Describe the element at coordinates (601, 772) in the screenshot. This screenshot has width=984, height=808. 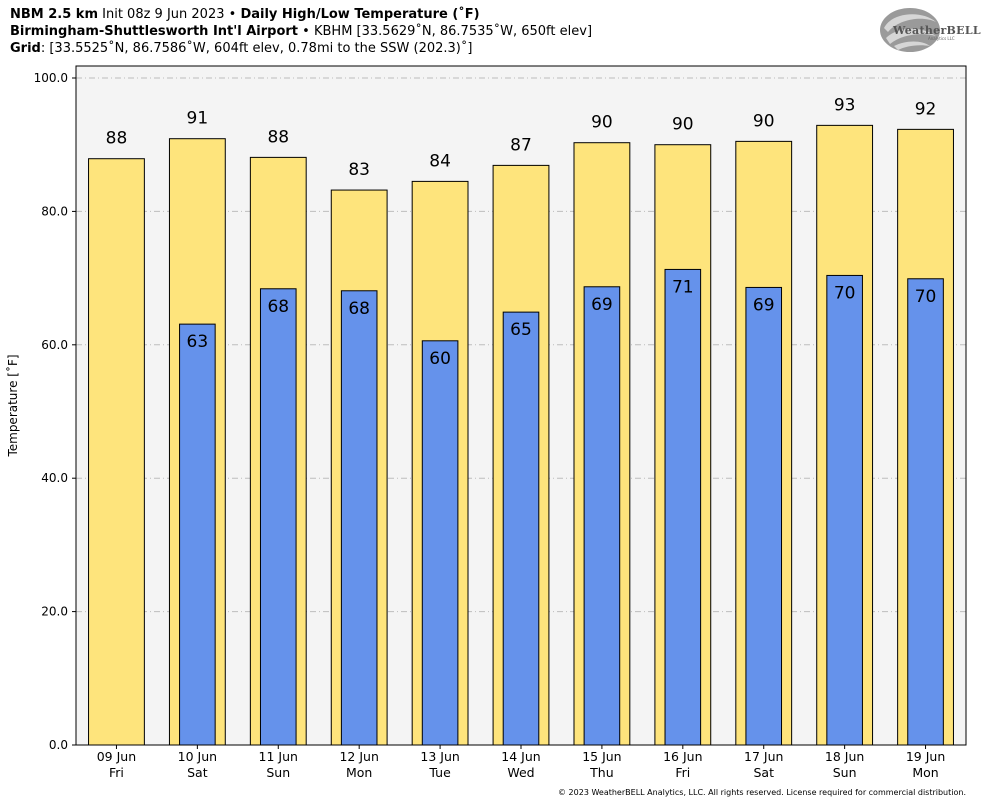
I see `x-tick-day: Thu` at that location.